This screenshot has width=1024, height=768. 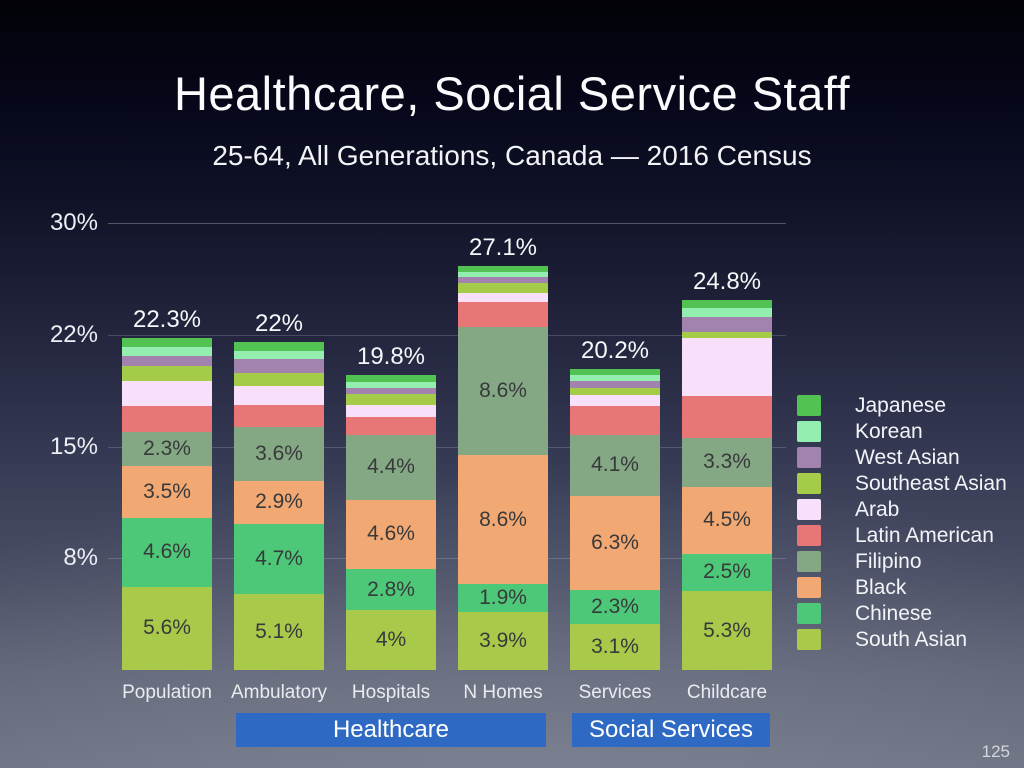 I want to click on x-axis-category-label: Services, so click(x=615, y=692).